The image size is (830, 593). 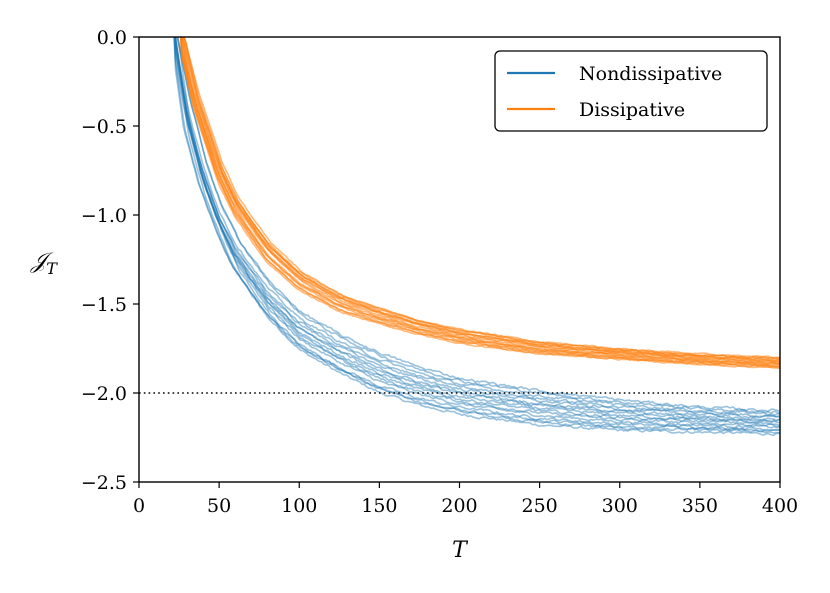 I want to click on x-tick-label: 250, so click(x=539, y=506).